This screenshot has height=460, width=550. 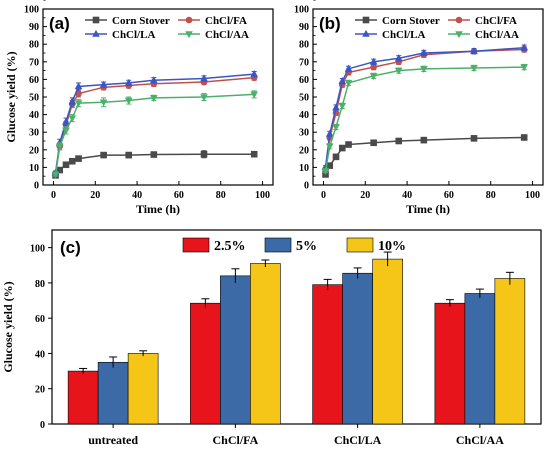 What do you see at coordinates (113, 440) in the screenshot?
I see `category-label: untreated` at bounding box center [113, 440].